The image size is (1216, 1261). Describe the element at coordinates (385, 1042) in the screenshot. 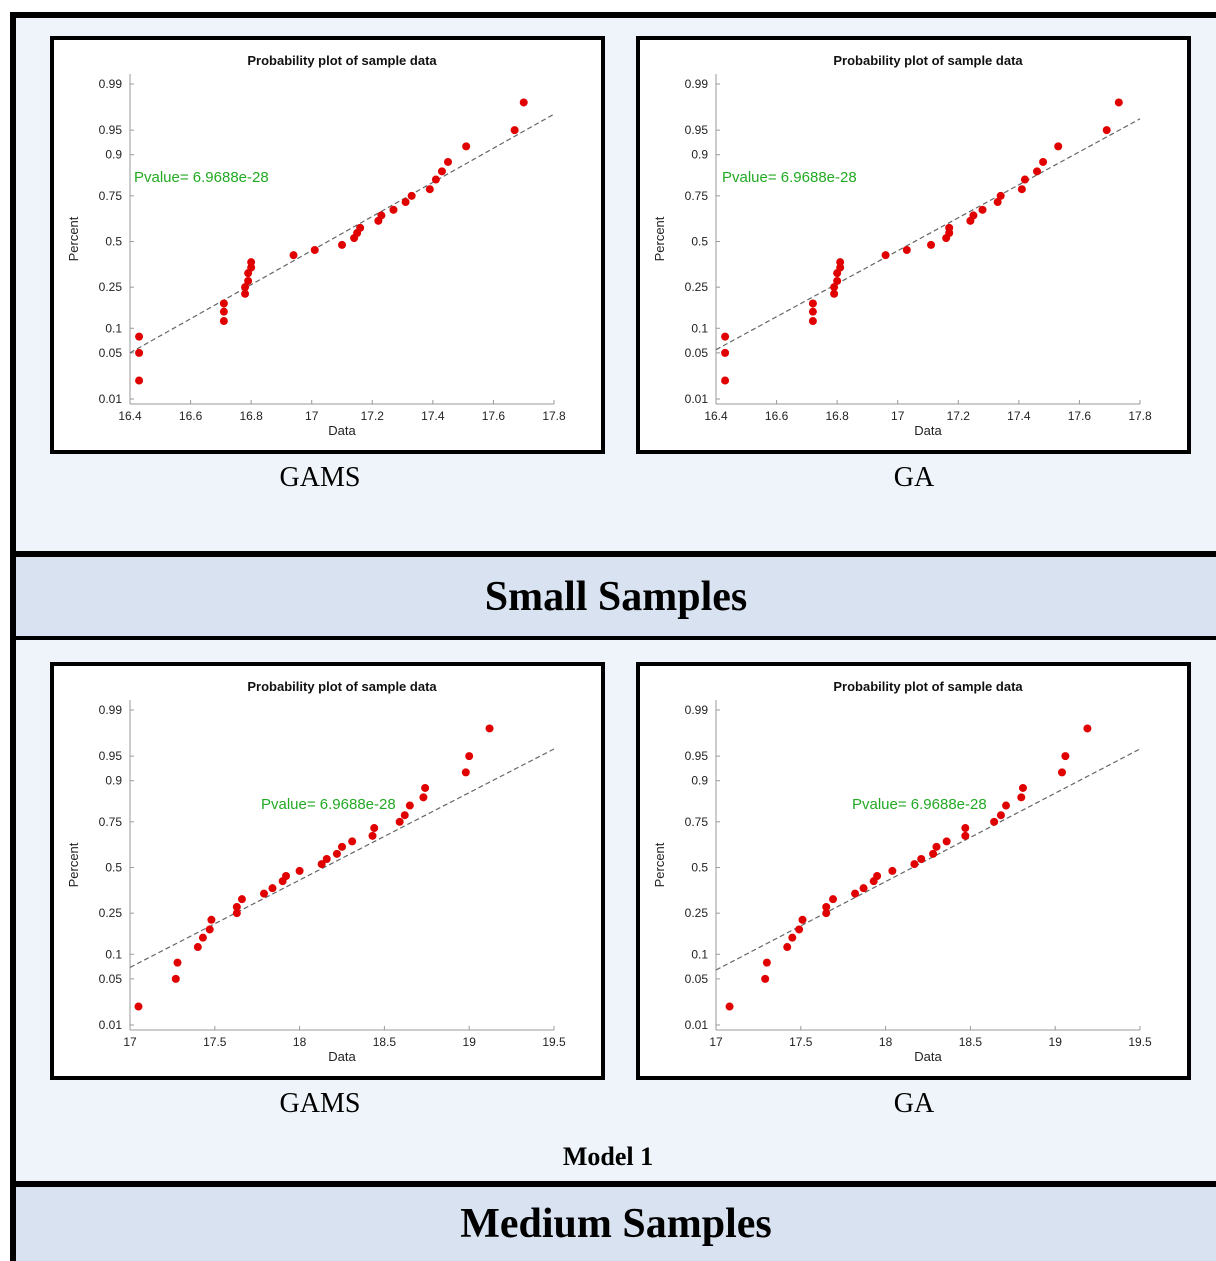

I see `x-tick-label: 18.5` at that location.